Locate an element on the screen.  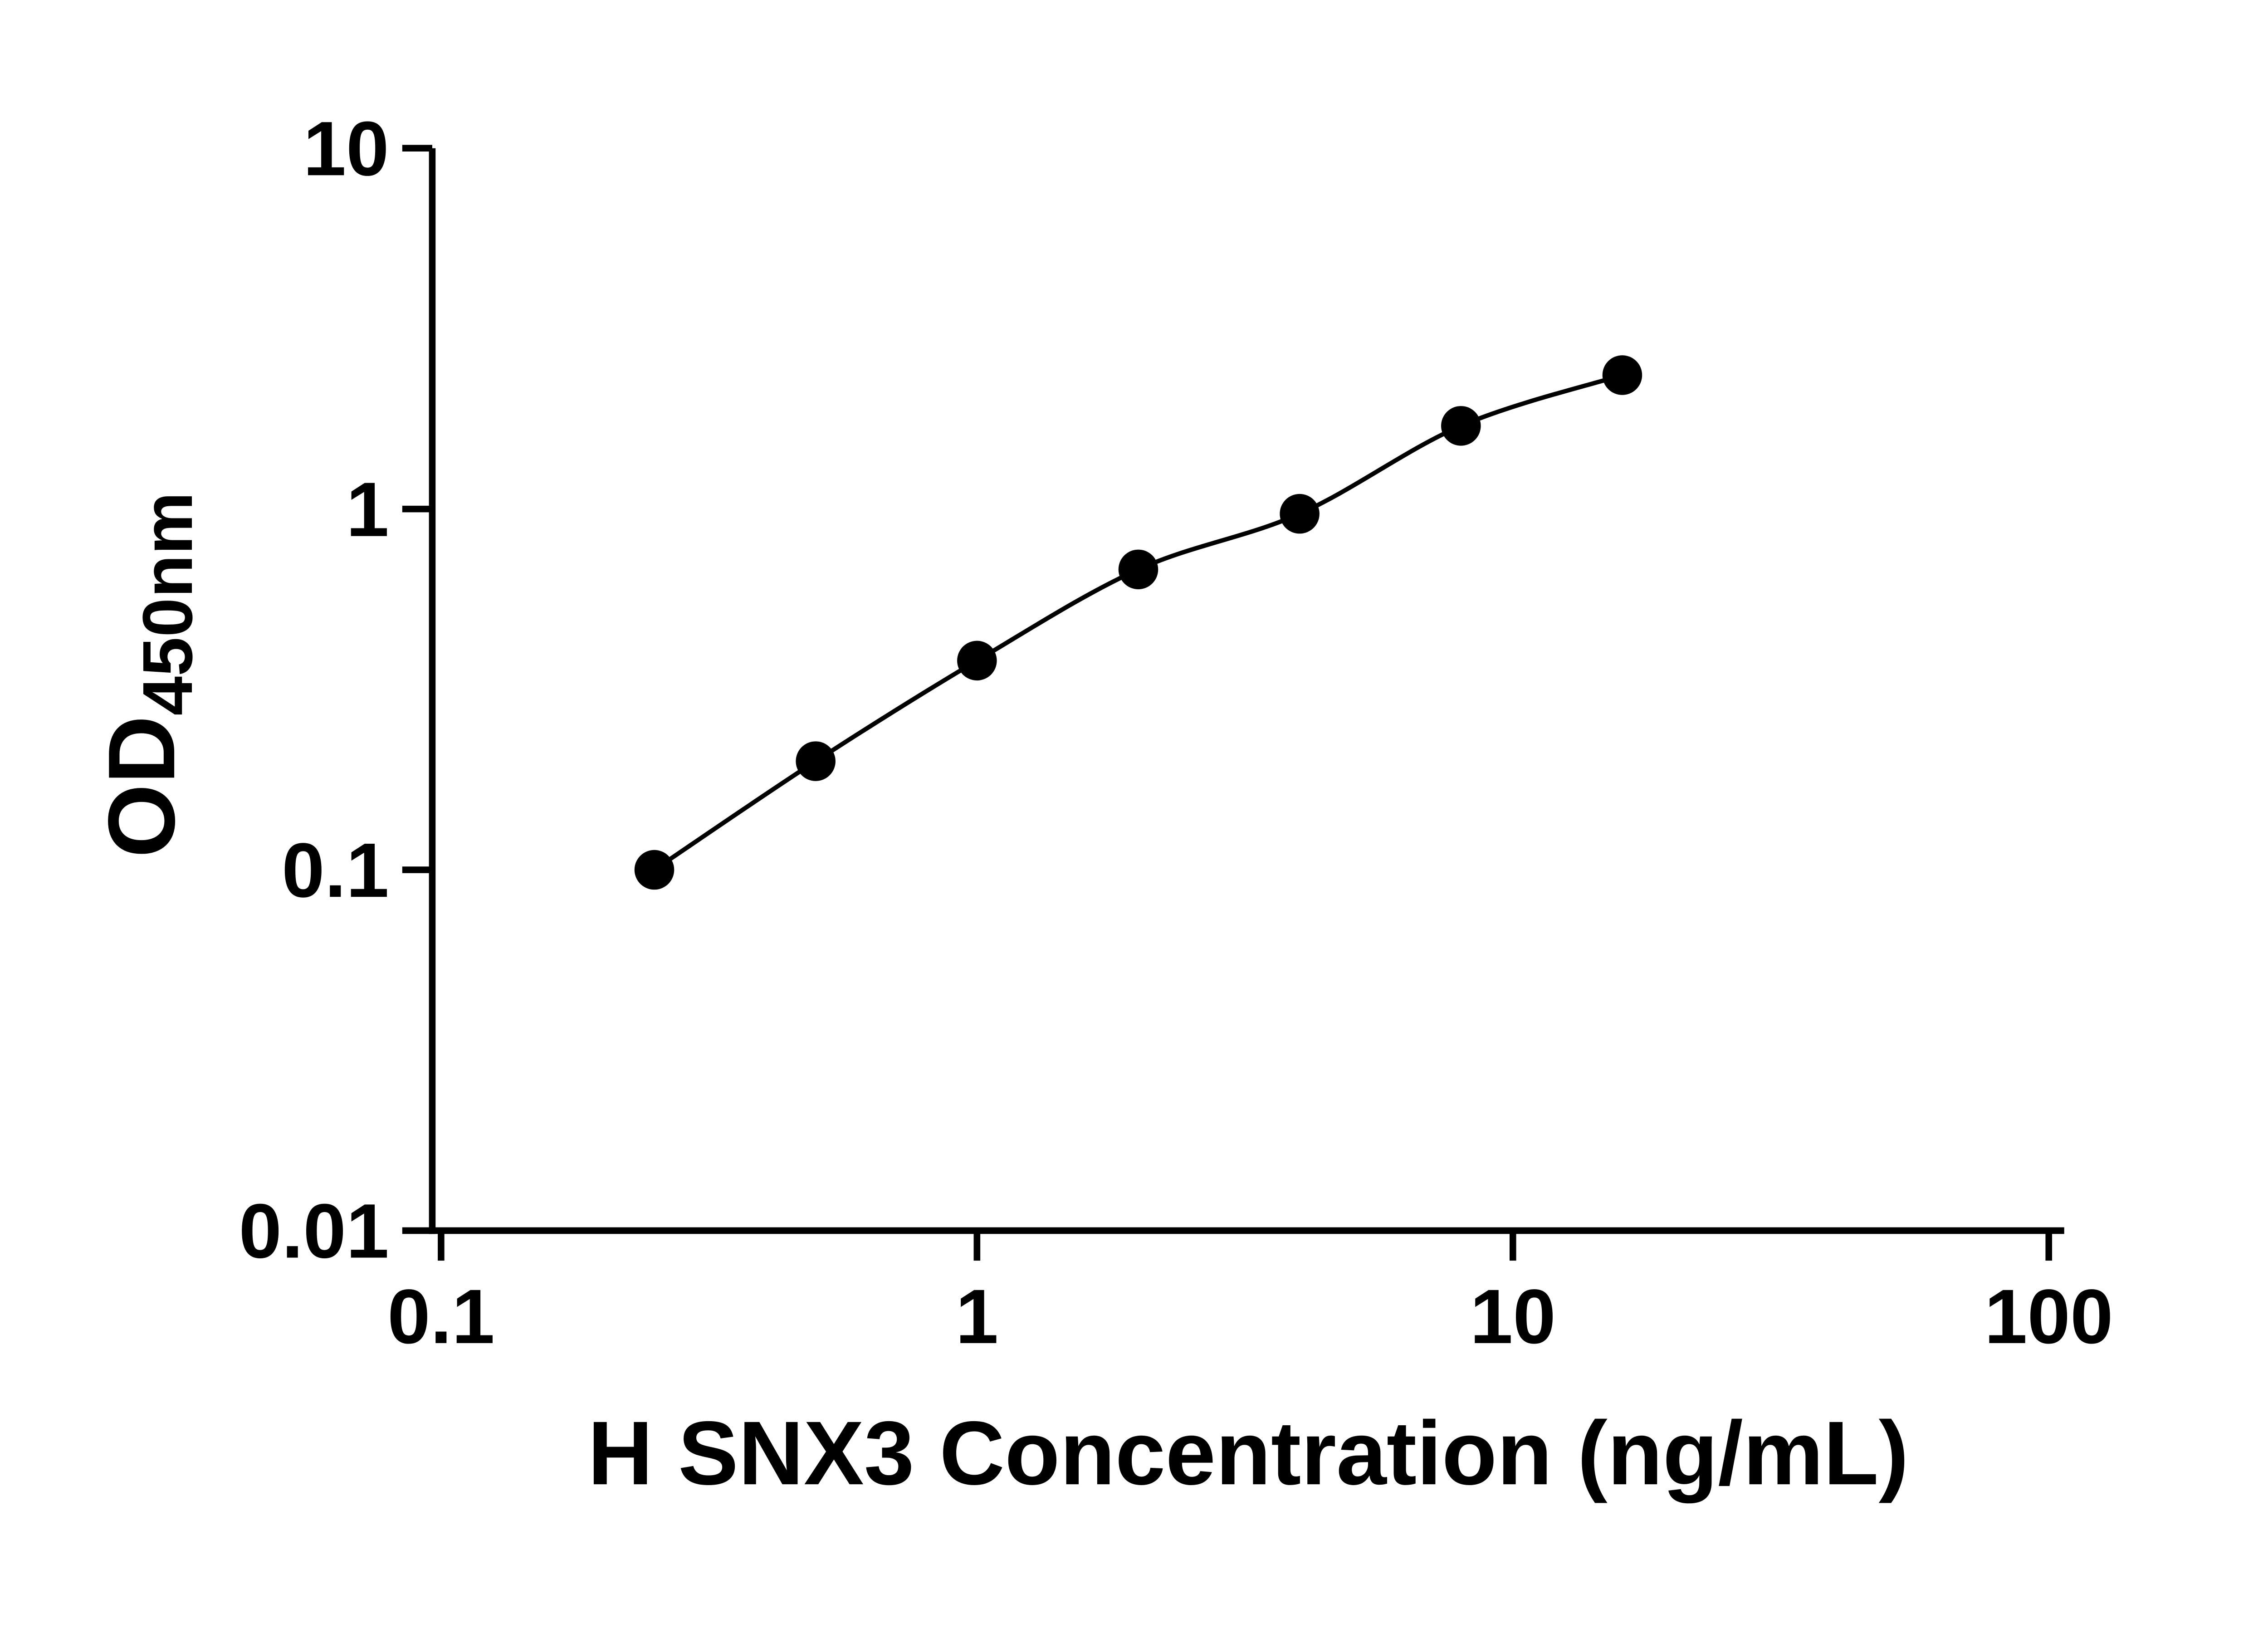
x-tick-label: 10 is located at coordinates (1513, 1317).